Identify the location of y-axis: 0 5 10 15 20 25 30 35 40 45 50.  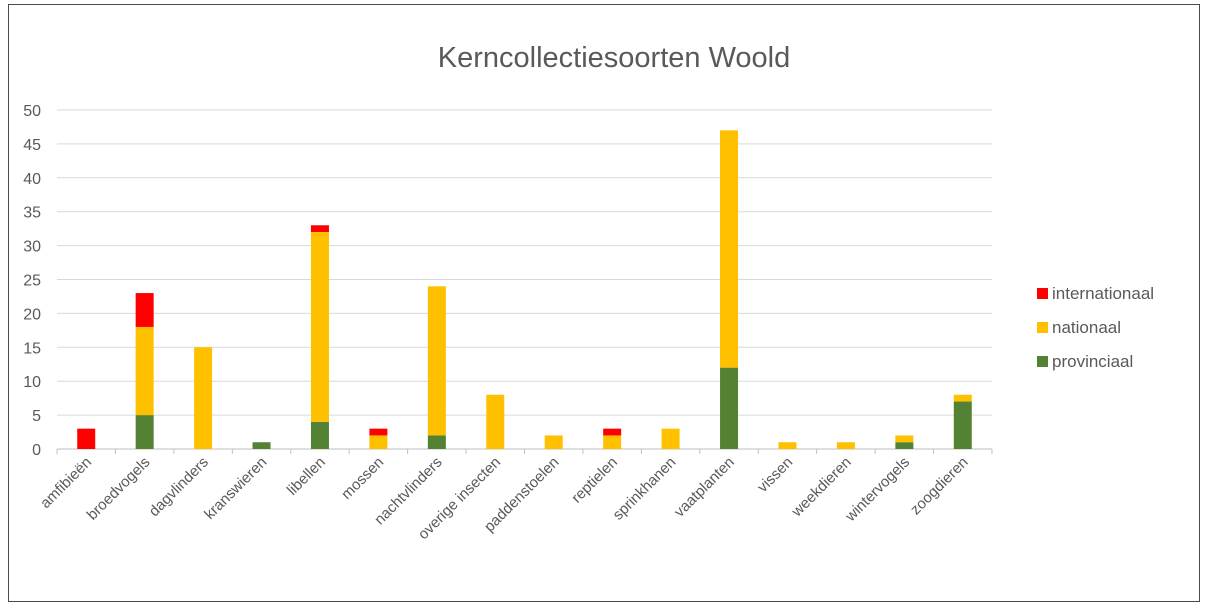
(32, 281).